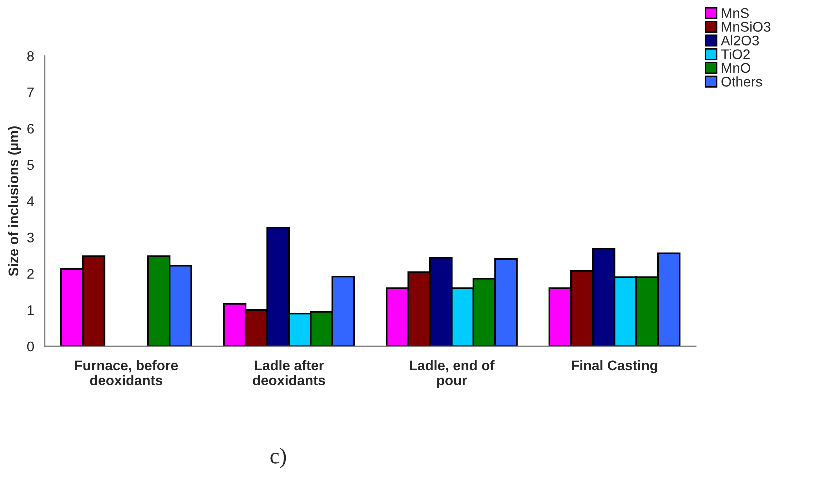  Describe the element at coordinates (30, 165) in the screenshot. I see `y-tick-label: 5` at that location.